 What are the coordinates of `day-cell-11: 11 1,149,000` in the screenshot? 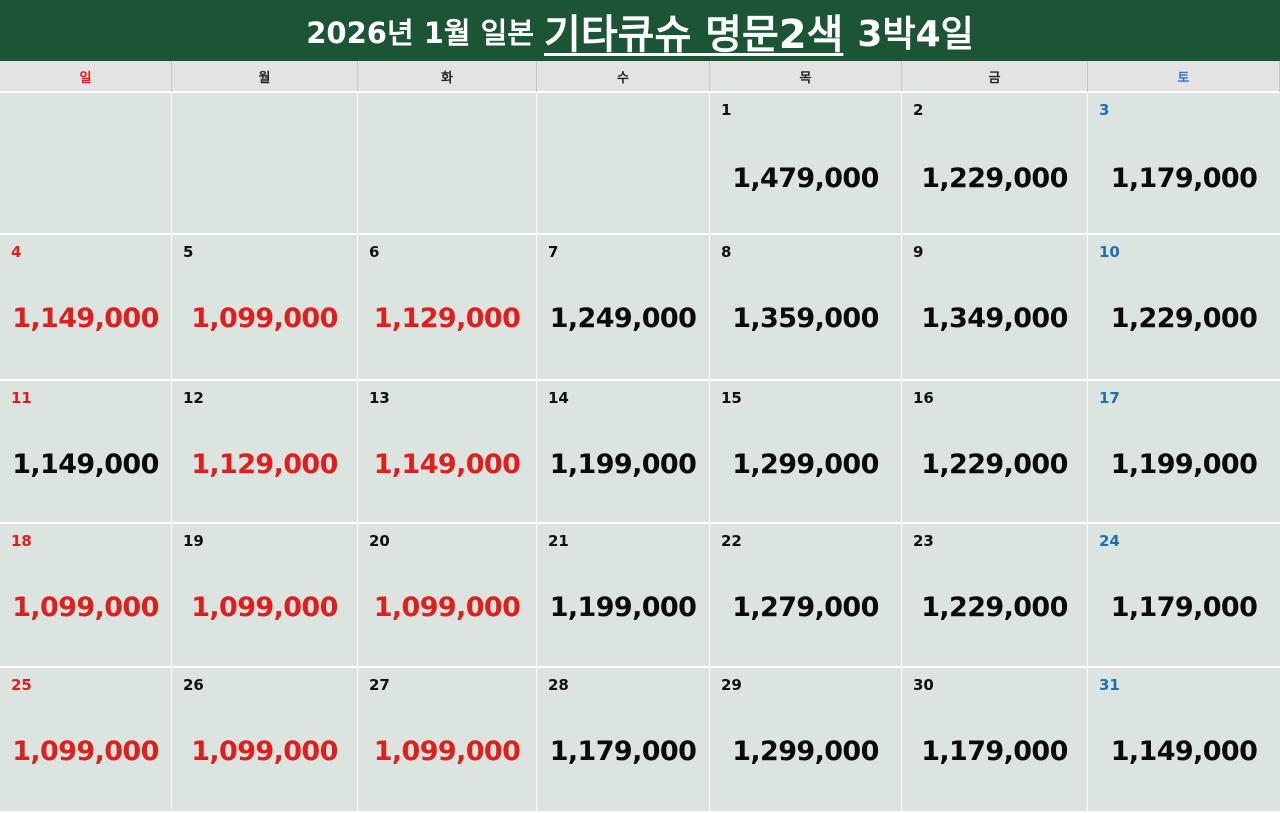 It's located at (86, 452).